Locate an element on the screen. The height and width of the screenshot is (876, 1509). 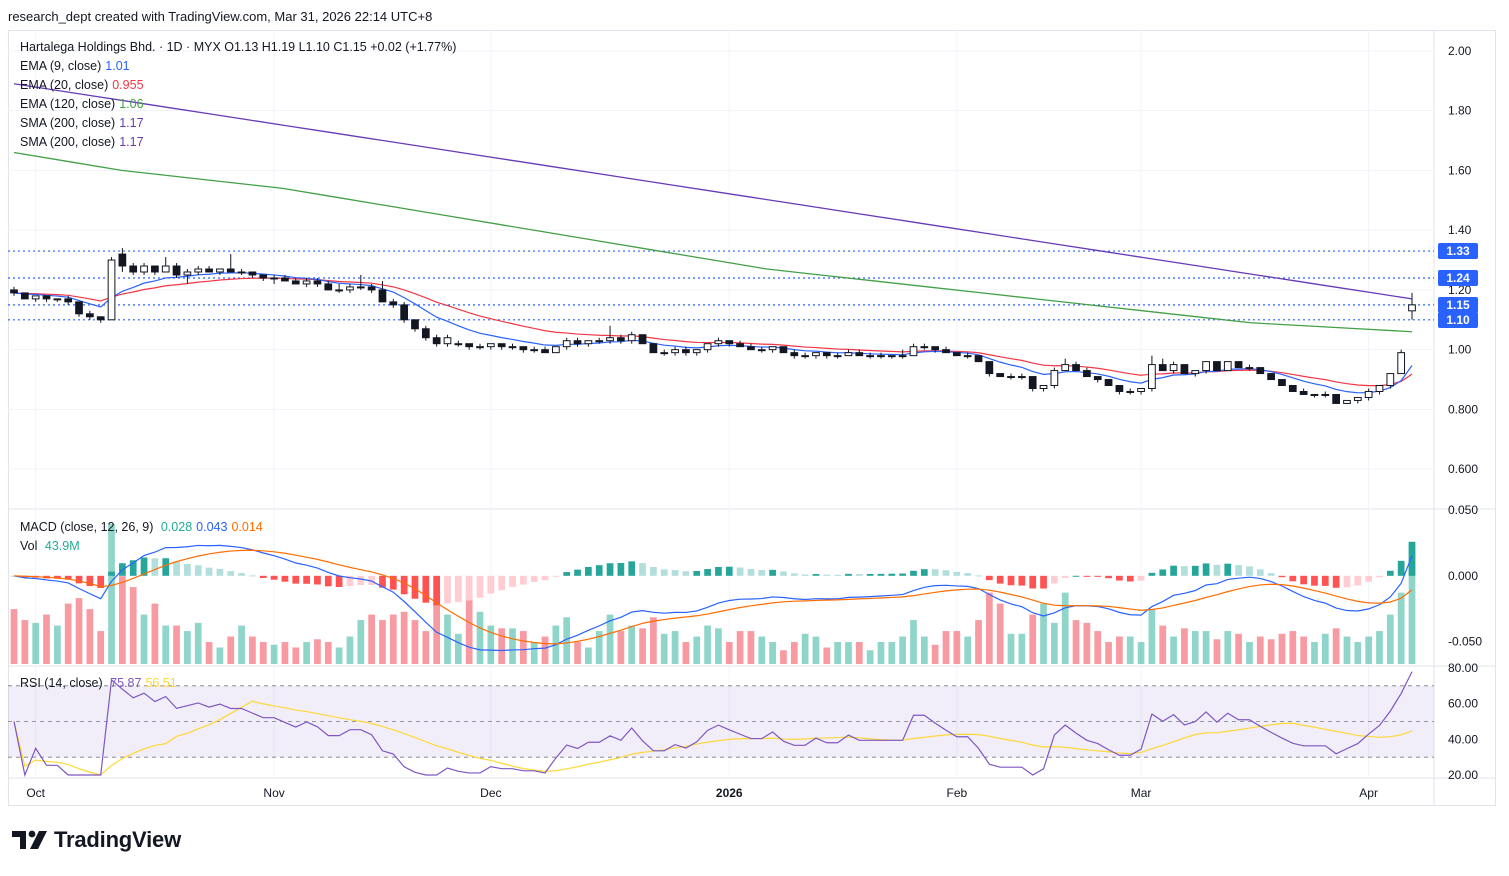
legend-line-0: EMA (9, close) 1.01 is located at coordinates (238, 66).